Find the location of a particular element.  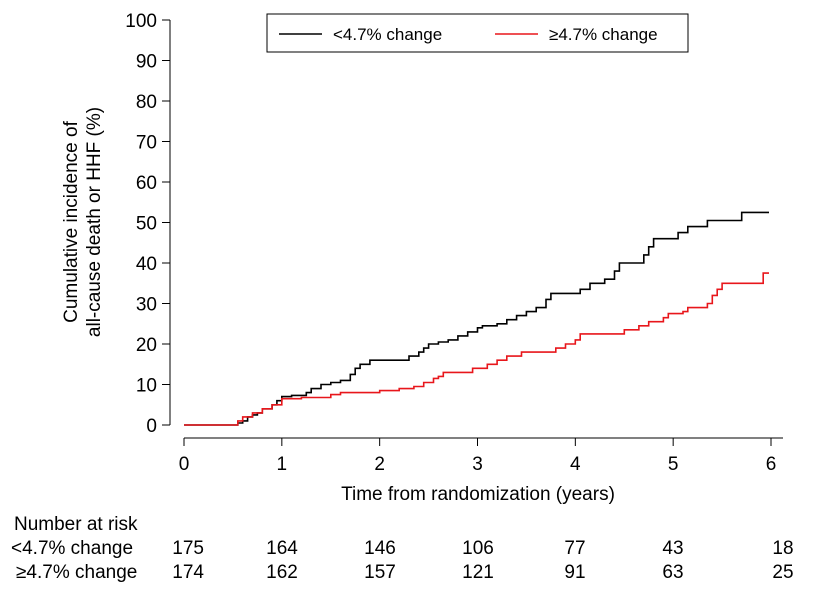

risk-row-label-ge: ≥4.7% change is located at coordinates (76, 572).